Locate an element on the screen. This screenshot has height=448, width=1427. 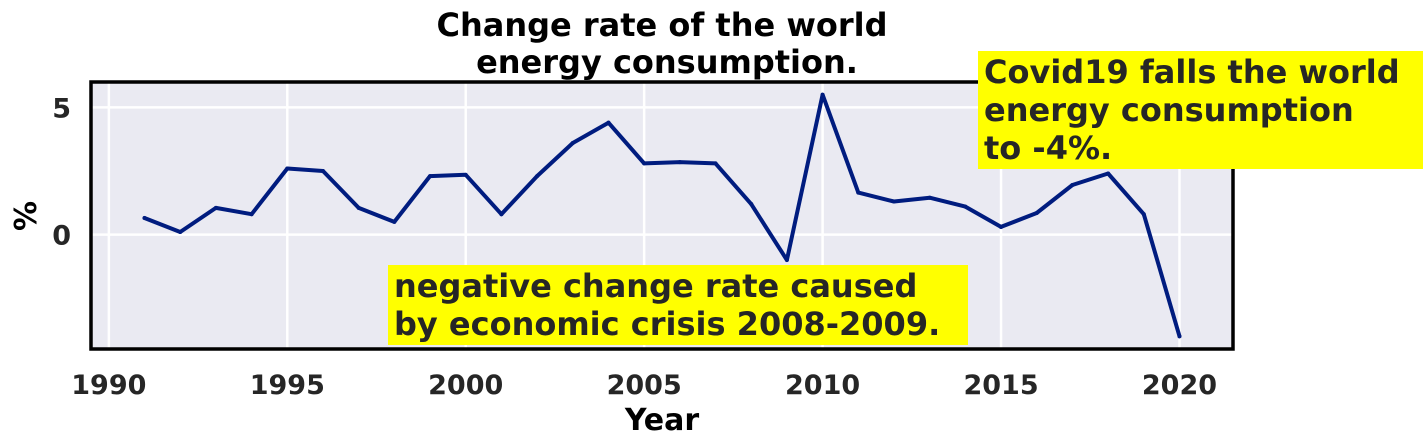
data-point-2020 is located at coordinates (1179, 336).